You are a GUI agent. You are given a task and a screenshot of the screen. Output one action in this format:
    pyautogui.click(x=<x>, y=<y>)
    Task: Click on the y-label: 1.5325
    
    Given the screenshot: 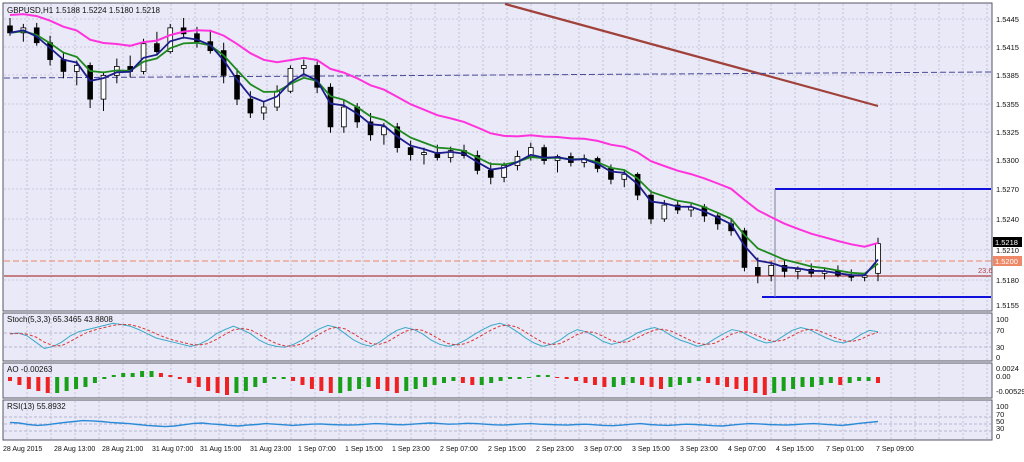 What is the action you would take?
    pyautogui.click(x=1007, y=132)
    